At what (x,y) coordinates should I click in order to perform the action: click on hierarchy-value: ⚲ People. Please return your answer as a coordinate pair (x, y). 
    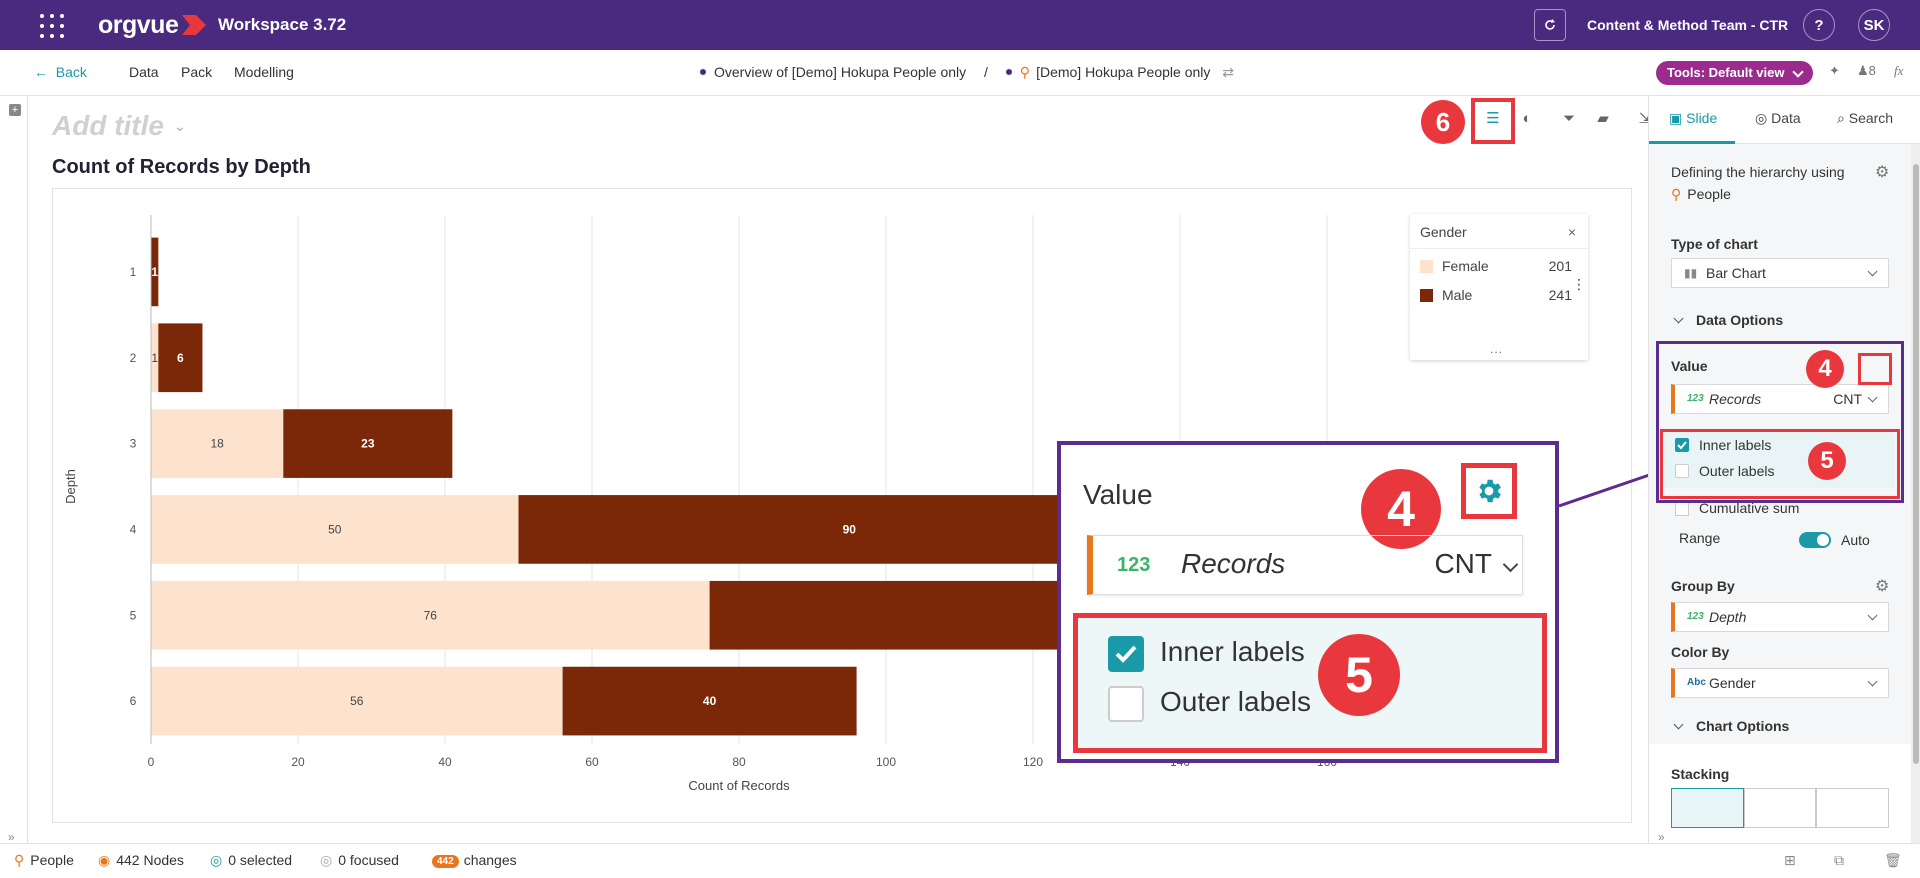
    Looking at the image, I should click on (1701, 194).